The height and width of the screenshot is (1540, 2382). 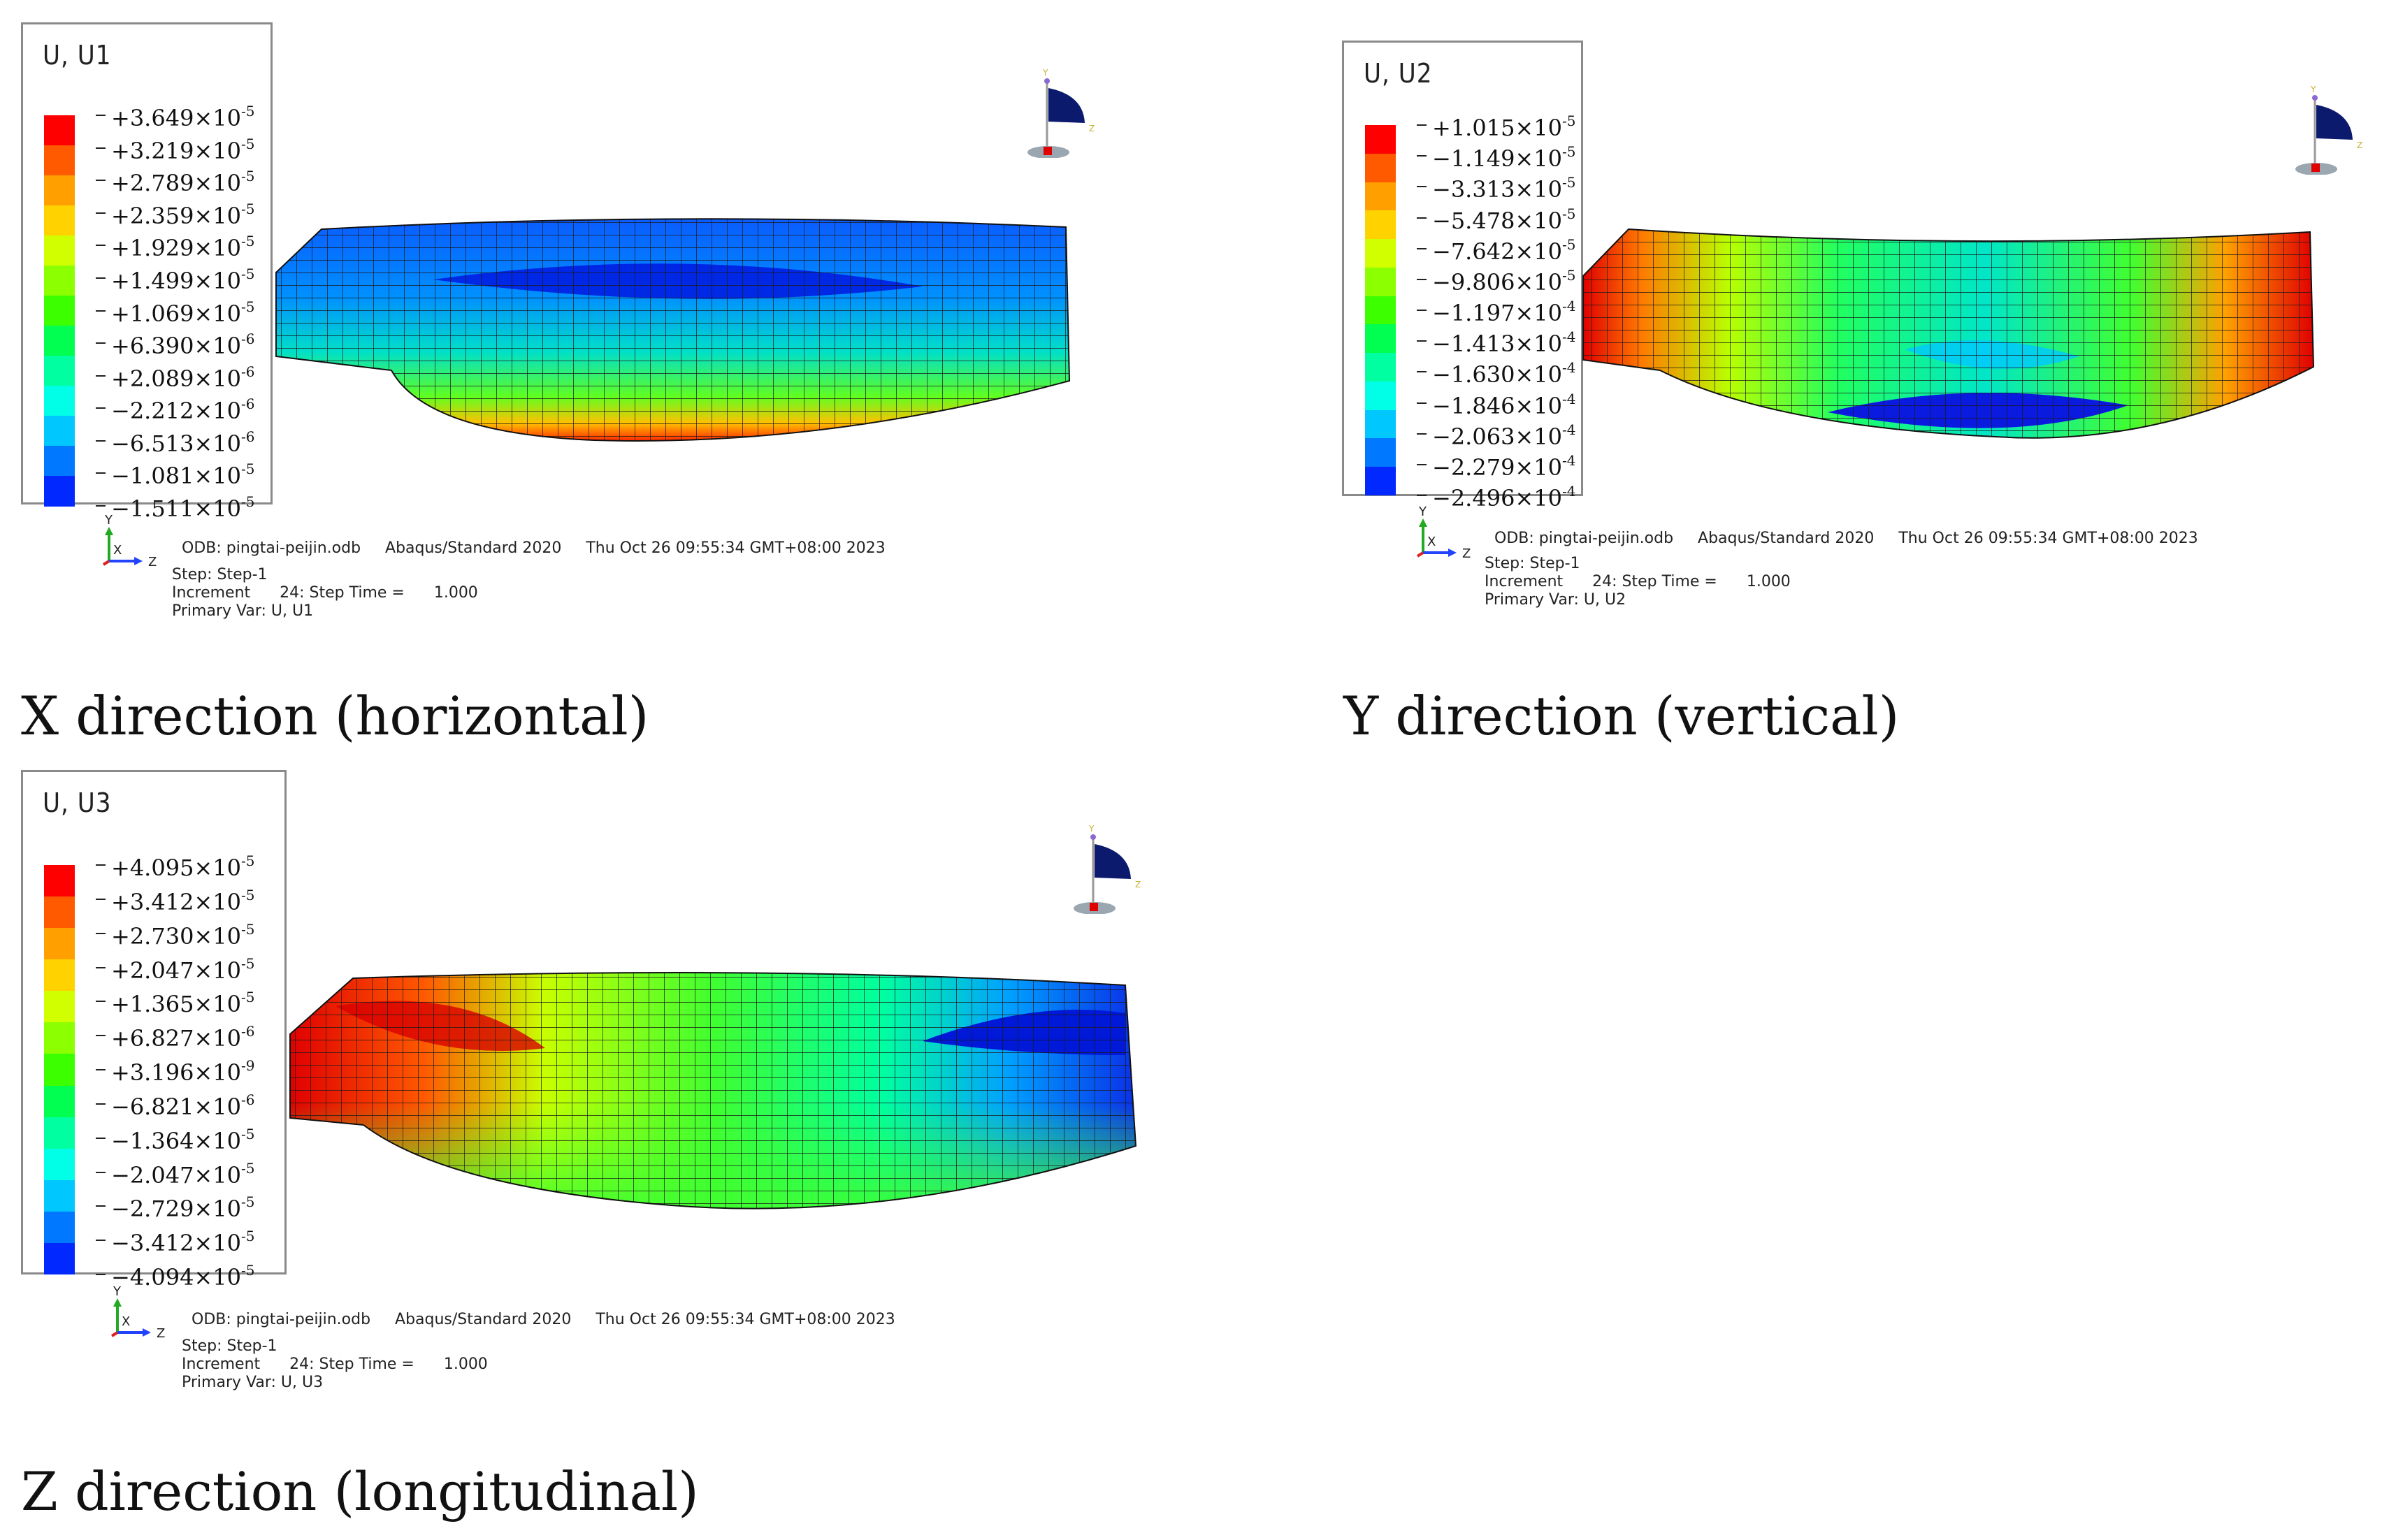 What do you see at coordinates (152, 411) in the screenshot?
I see `legend-mantissa: −2.212` at bounding box center [152, 411].